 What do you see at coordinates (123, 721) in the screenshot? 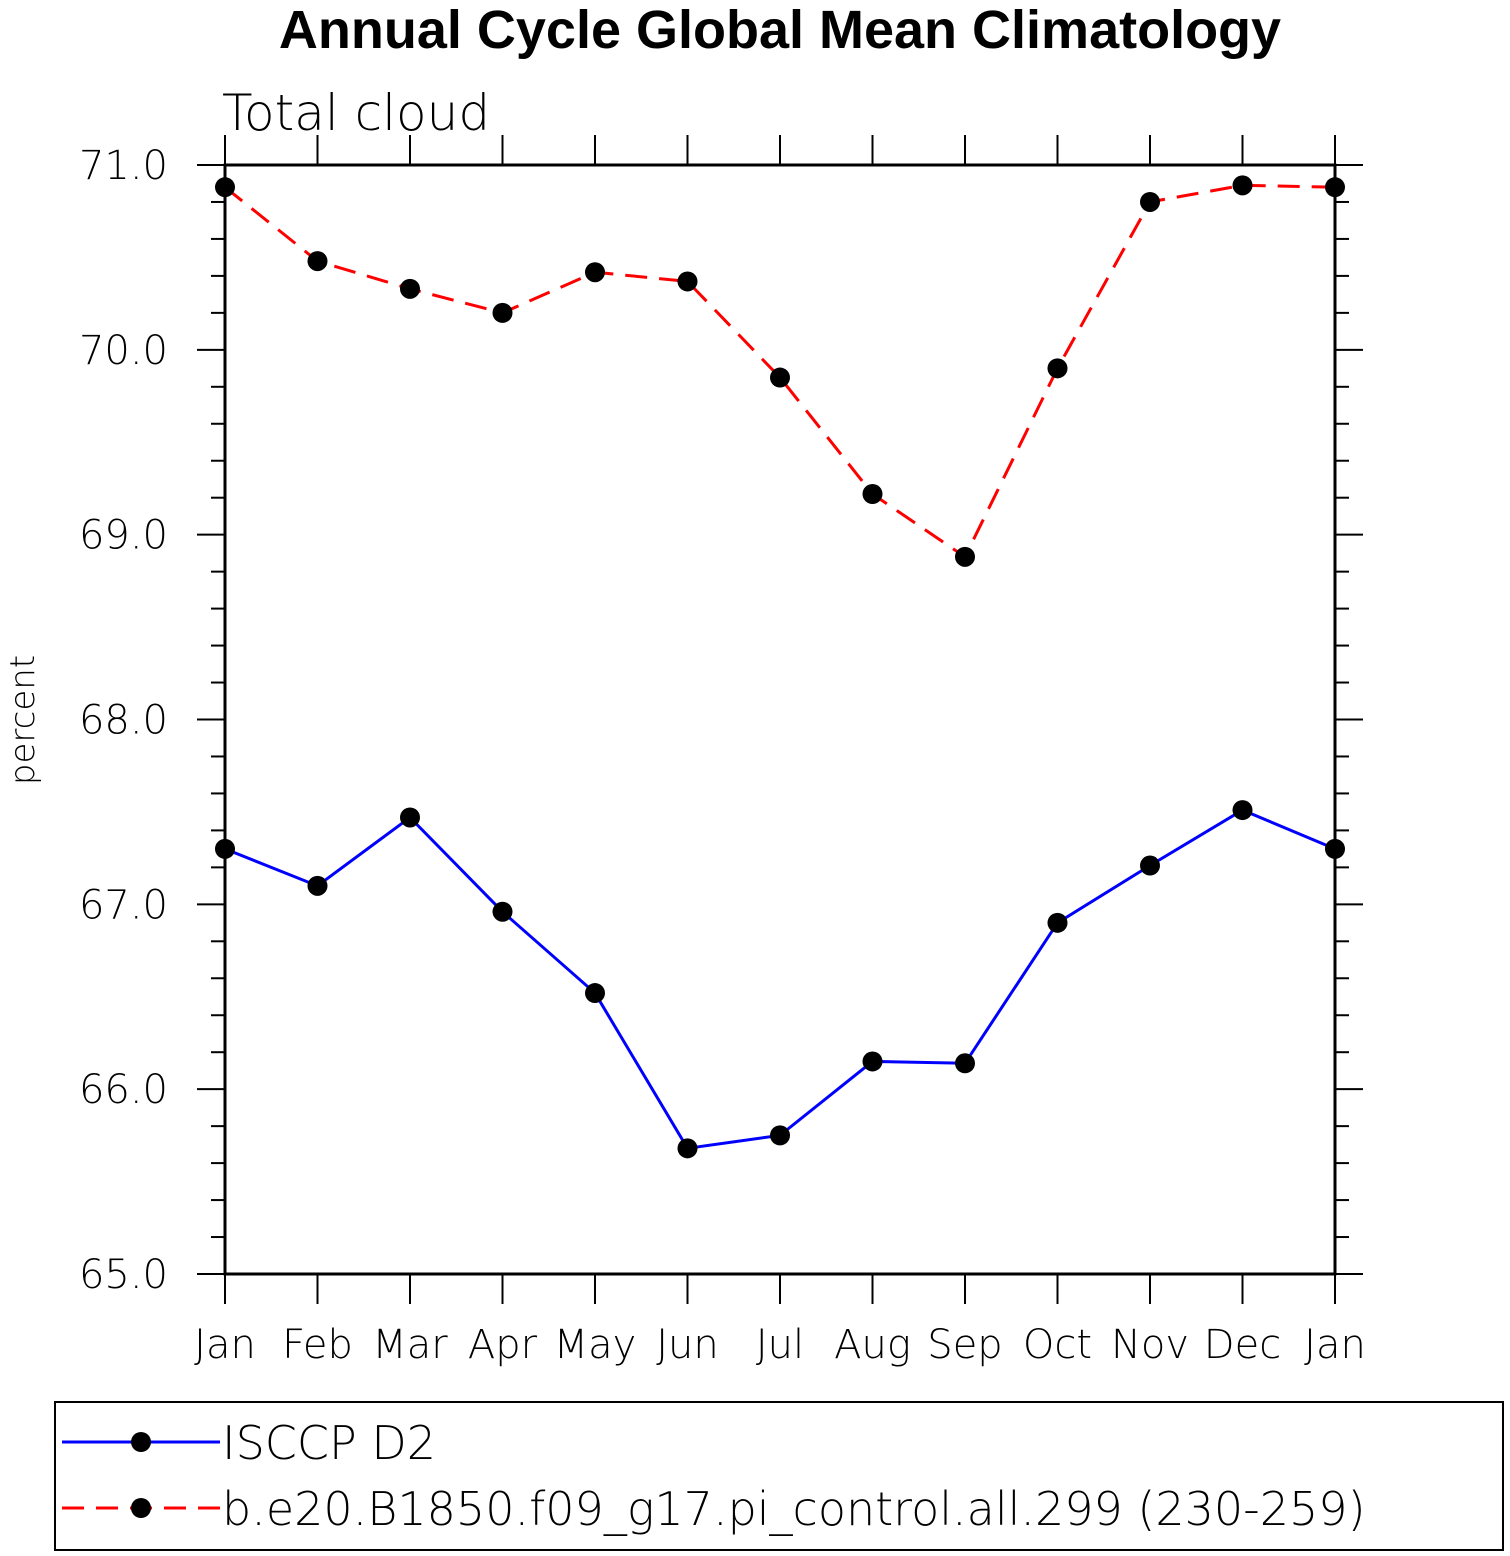
I see `y-tick-label: 68.0` at bounding box center [123, 721].